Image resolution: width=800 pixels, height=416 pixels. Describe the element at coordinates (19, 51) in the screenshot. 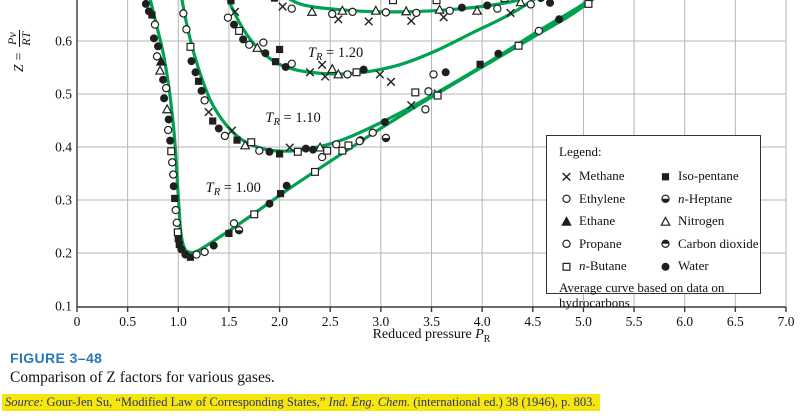

I see `y-axis-label: Z = Pv RT` at that location.